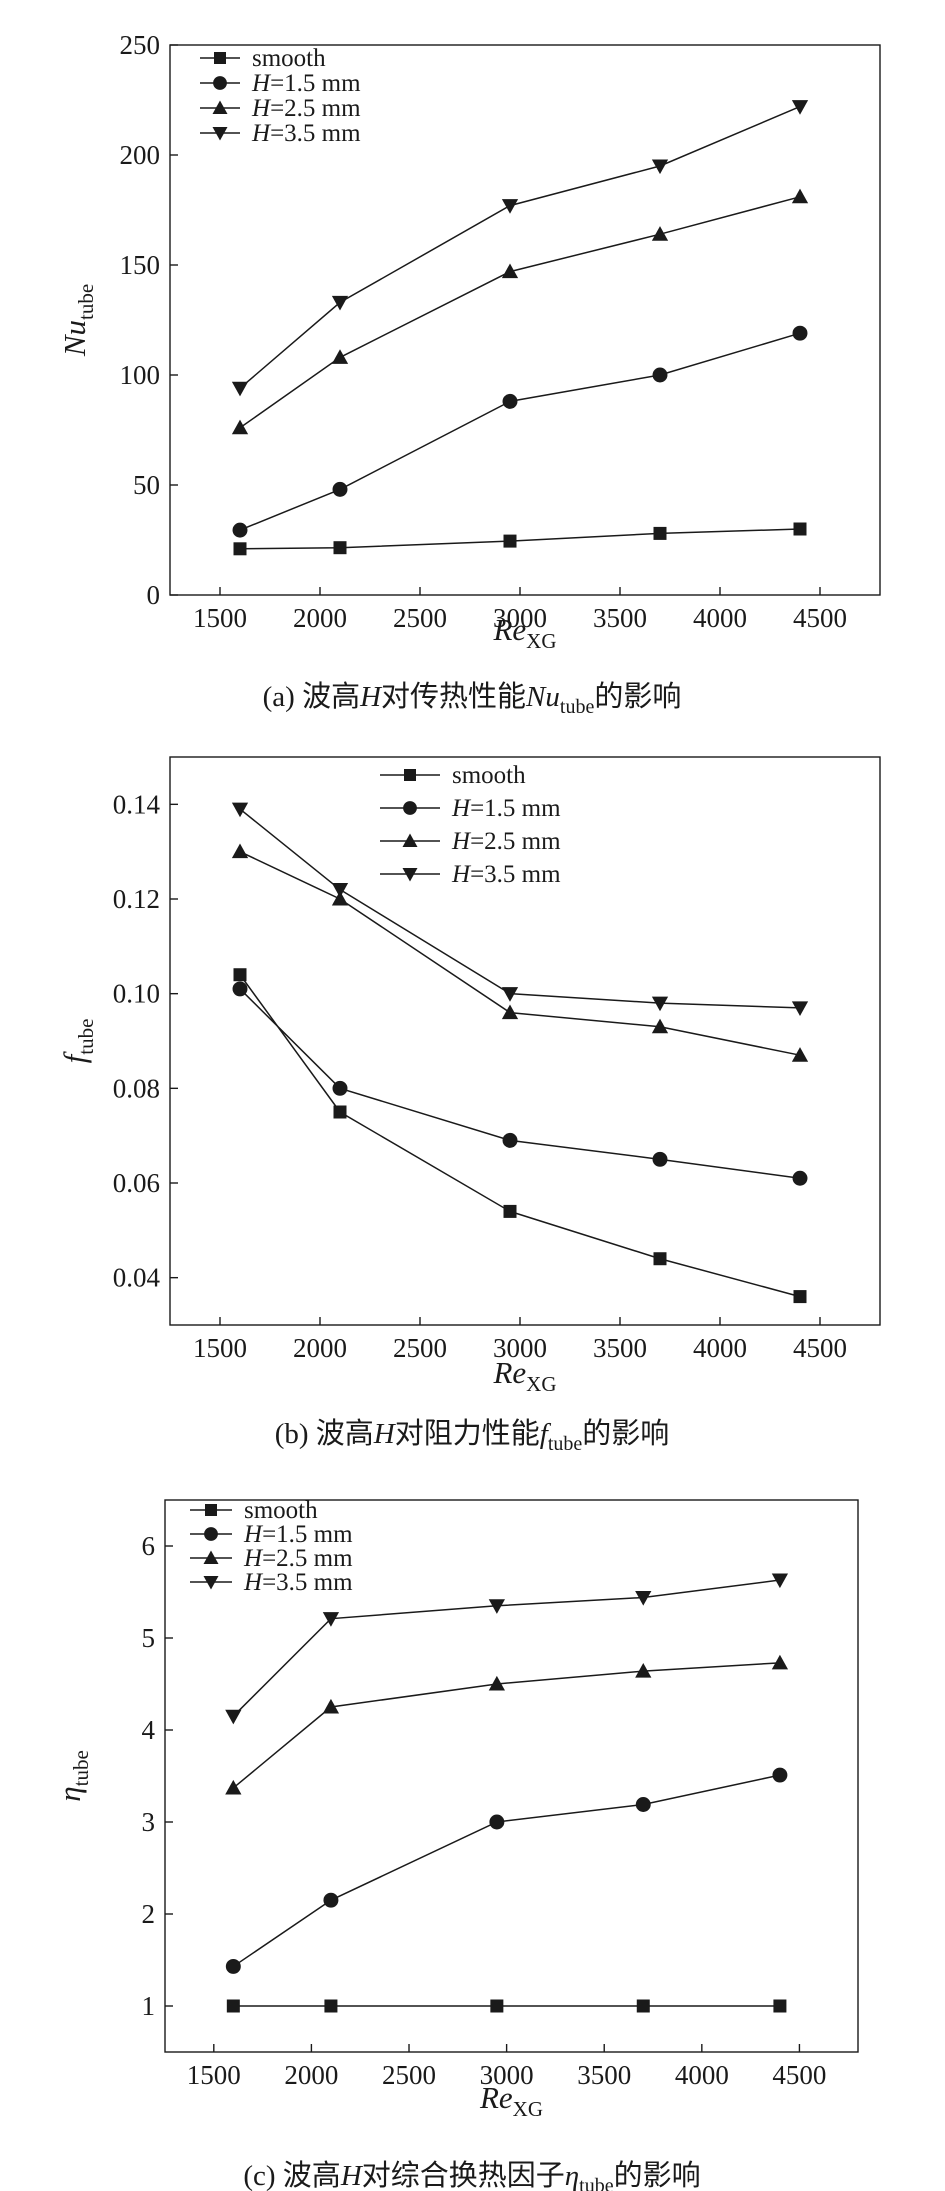  What do you see at coordinates (154, 595) in the screenshot?
I see `y-tick-label: 0` at bounding box center [154, 595].